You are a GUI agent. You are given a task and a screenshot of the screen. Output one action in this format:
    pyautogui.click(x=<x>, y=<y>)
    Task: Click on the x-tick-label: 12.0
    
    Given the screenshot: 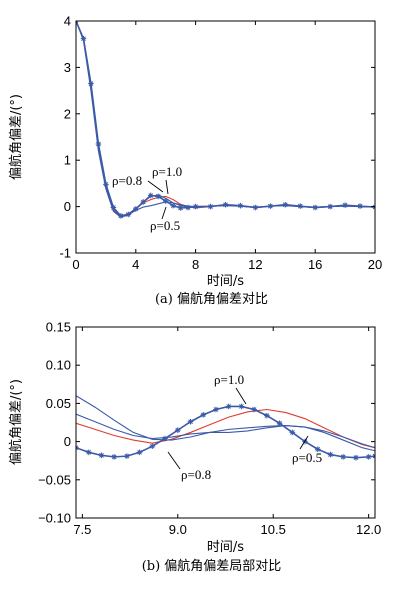 What is the action you would take?
    pyautogui.click(x=368, y=529)
    